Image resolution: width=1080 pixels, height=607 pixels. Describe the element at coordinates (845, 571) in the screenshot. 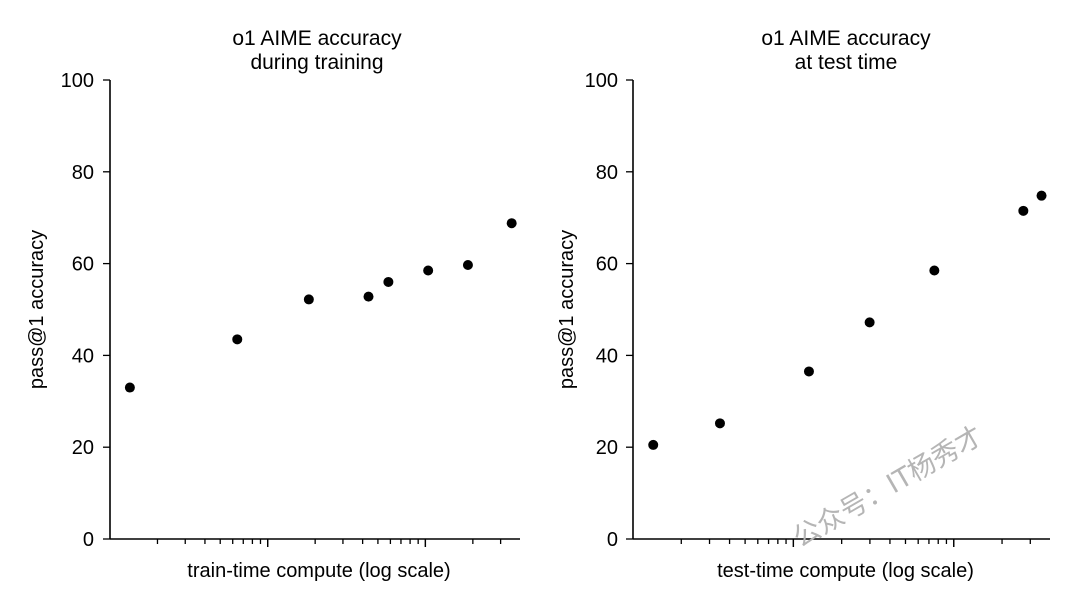

I see `x-axis-label: test-time compute (log scale)` at that location.